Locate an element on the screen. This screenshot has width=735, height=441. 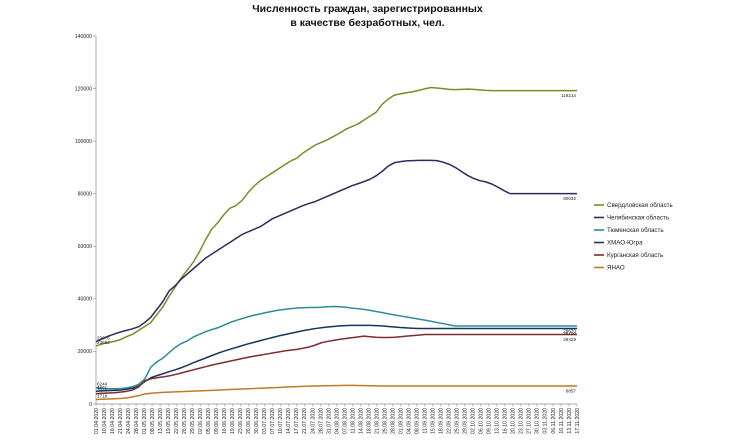
legend-label: Курганская область is located at coordinates (635, 255).